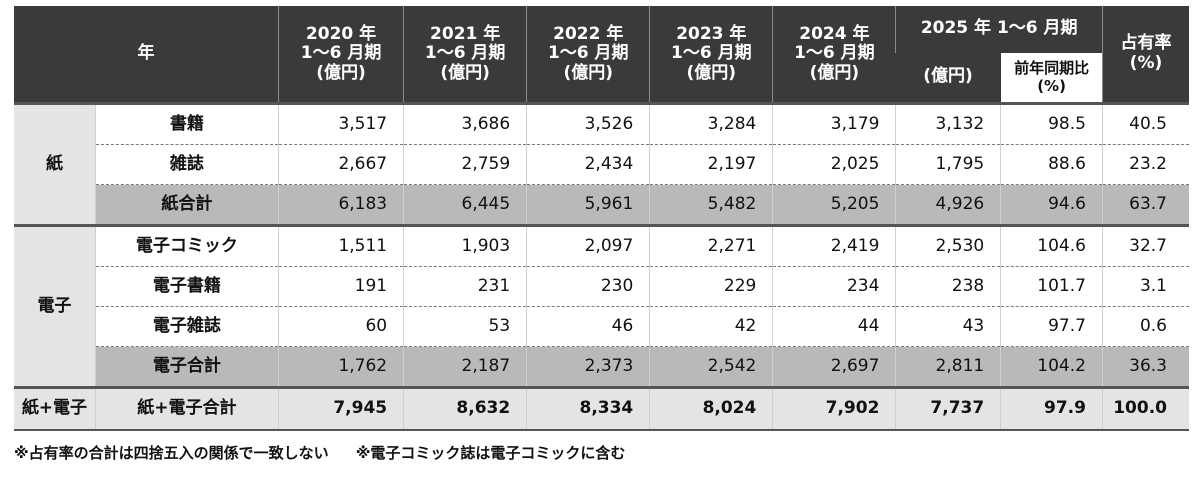 The image size is (1200, 479). Describe the element at coordinates (1145, 205) in the screenshot. I see `value-cell: 63.7` at that location.